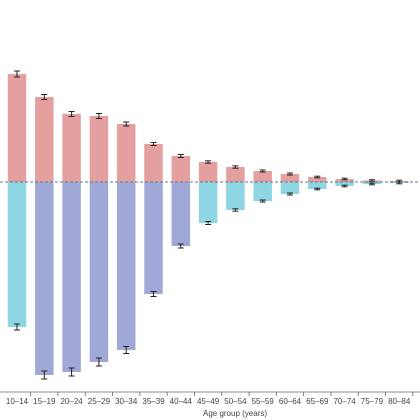  I want to click on x-tick-label-11: 65–69, so click(317, 401).